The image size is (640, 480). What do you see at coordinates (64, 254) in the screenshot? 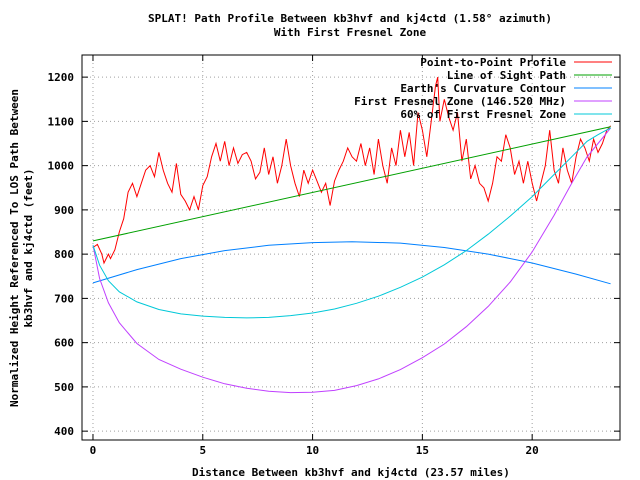
I see `y-tick-label: 800` at bounding box center [64, 254].